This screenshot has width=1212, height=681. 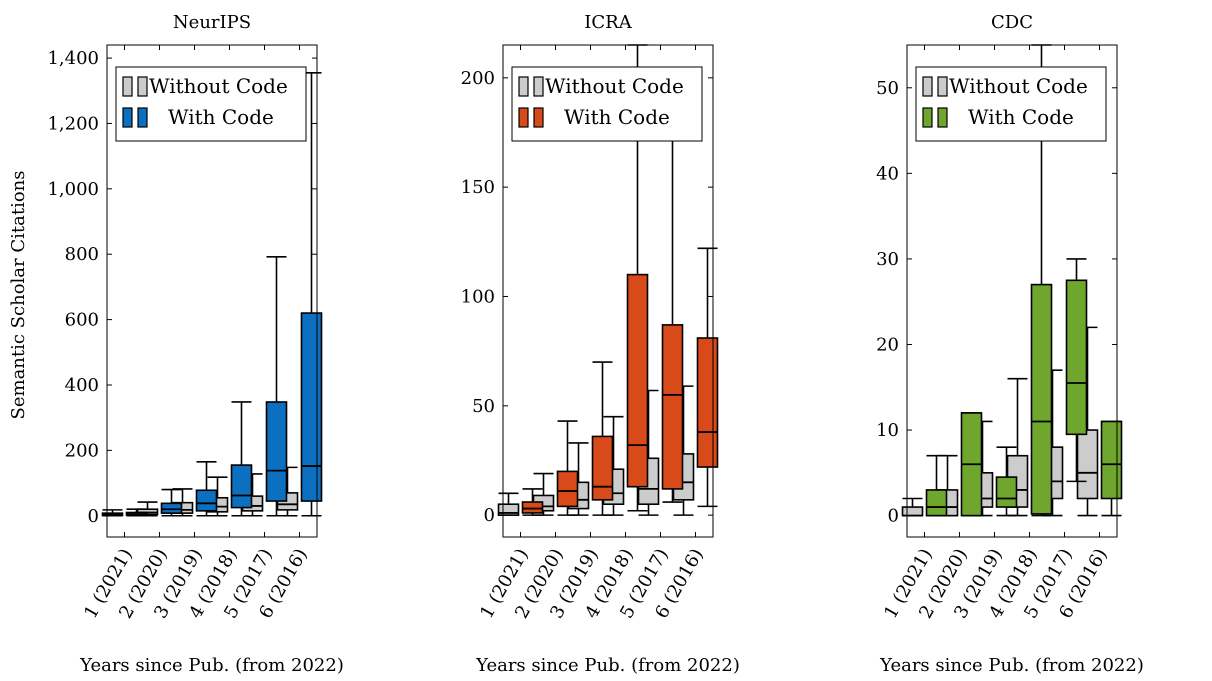 What do you see at coordinates (478, 187) in the screenshot?
I see `y-tick-label: 150` at bounding box center [478, 187].